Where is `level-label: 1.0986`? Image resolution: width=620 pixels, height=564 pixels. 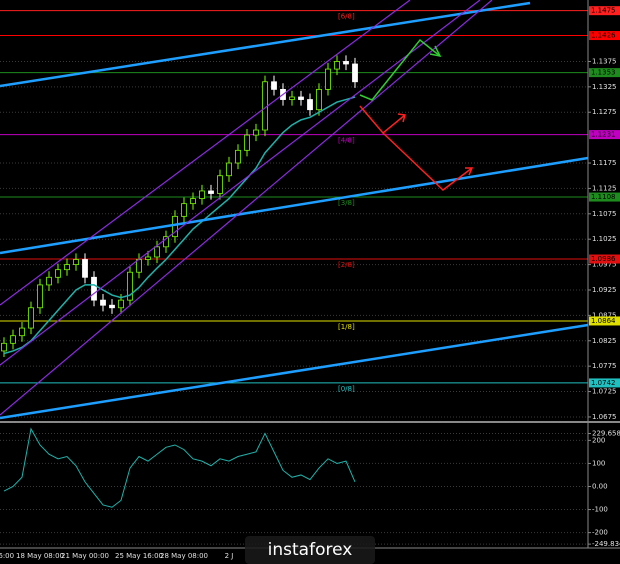 level-label: 1.0986 is located at coordinates (603, 259).